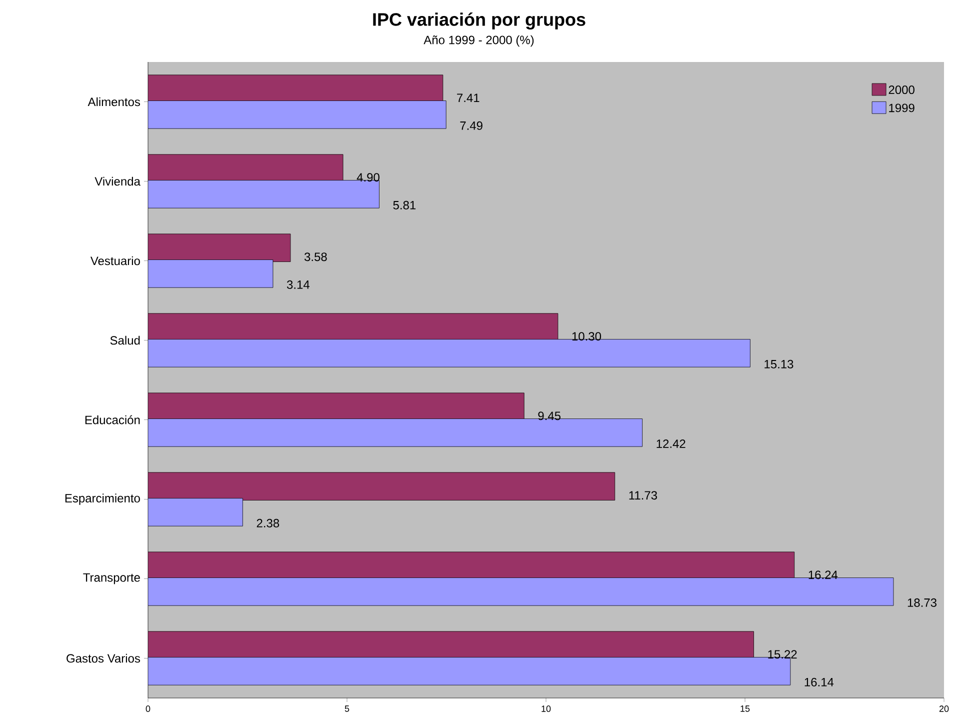  What do you see at coordinates (103, 658) in the screenshot?
I see `y-tick-label: Gastos Varios` at bounding box center [103, 658].